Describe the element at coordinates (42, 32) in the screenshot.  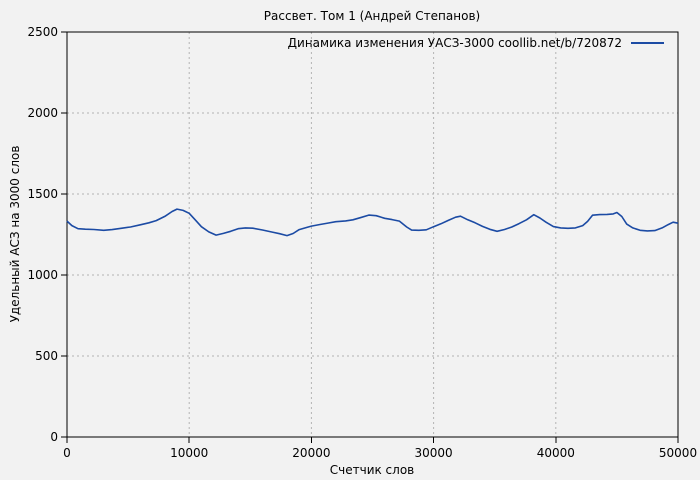
I see `y-tick-label: 2500` at that location.